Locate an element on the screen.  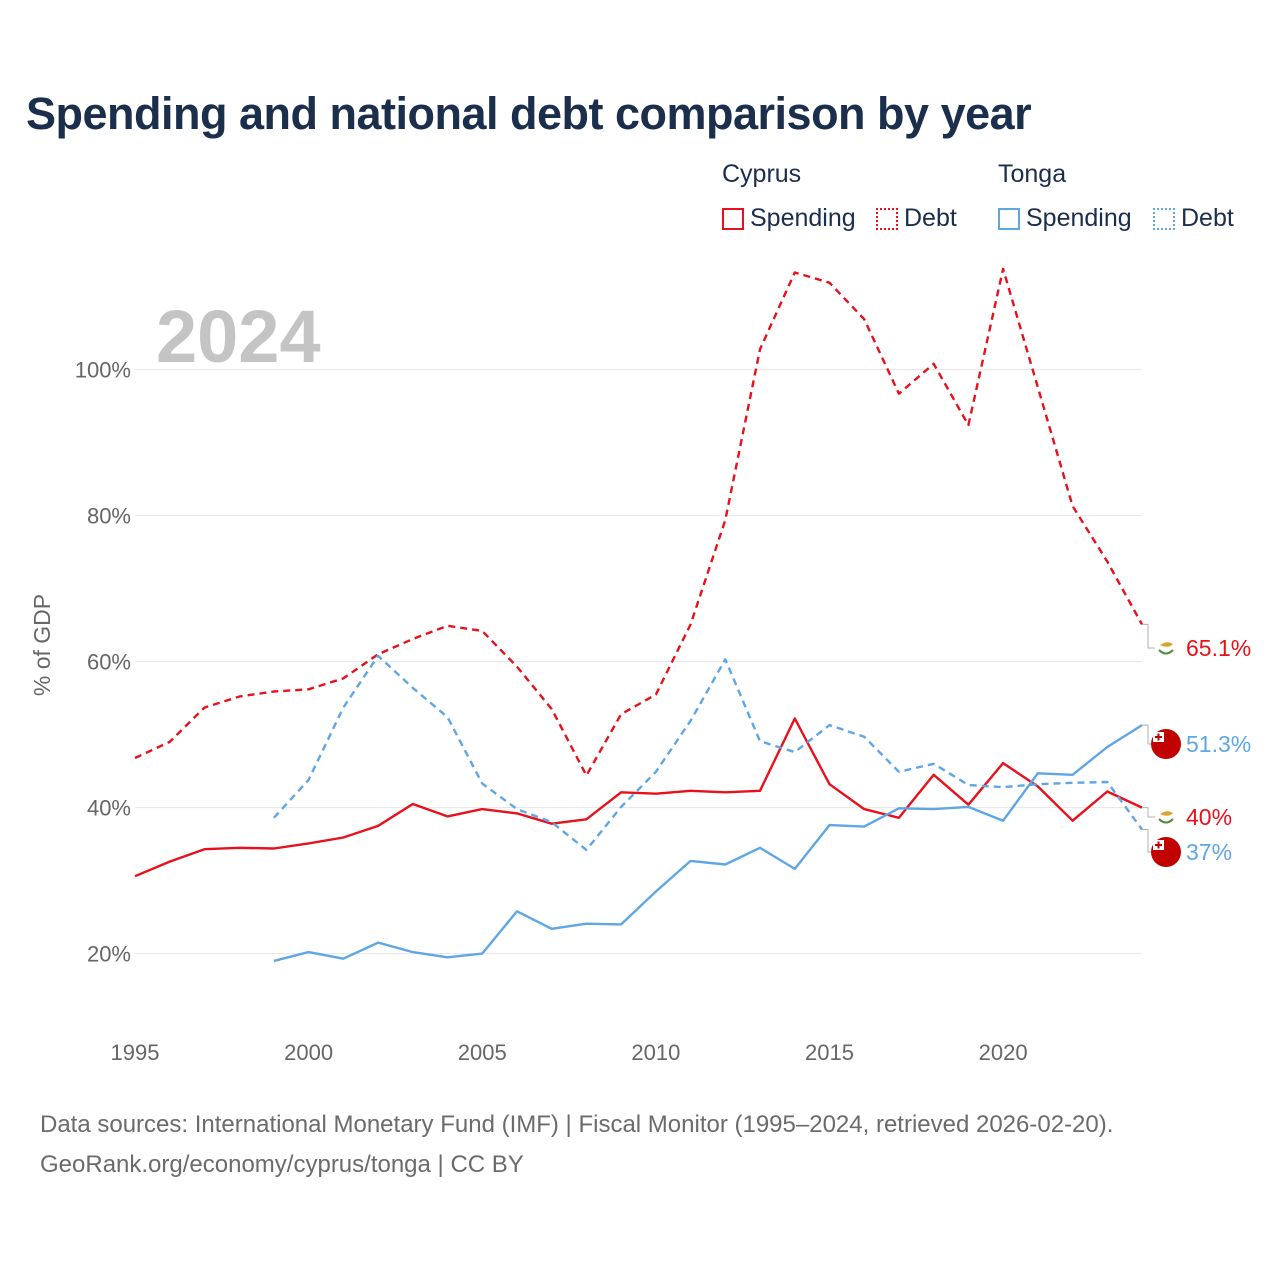
legend-cyprus-spending-label: Spending is located at coordinates (803, 218).